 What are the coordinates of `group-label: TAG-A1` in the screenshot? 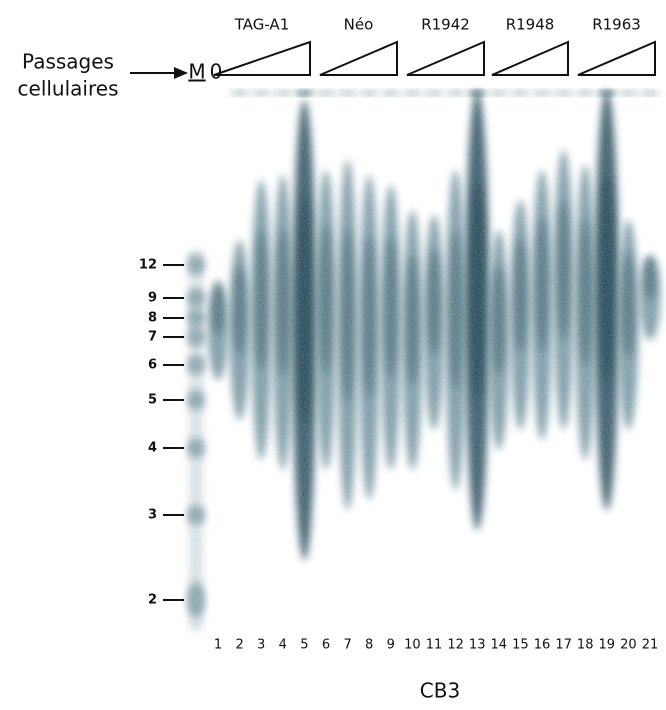 It's located at (262, 25).